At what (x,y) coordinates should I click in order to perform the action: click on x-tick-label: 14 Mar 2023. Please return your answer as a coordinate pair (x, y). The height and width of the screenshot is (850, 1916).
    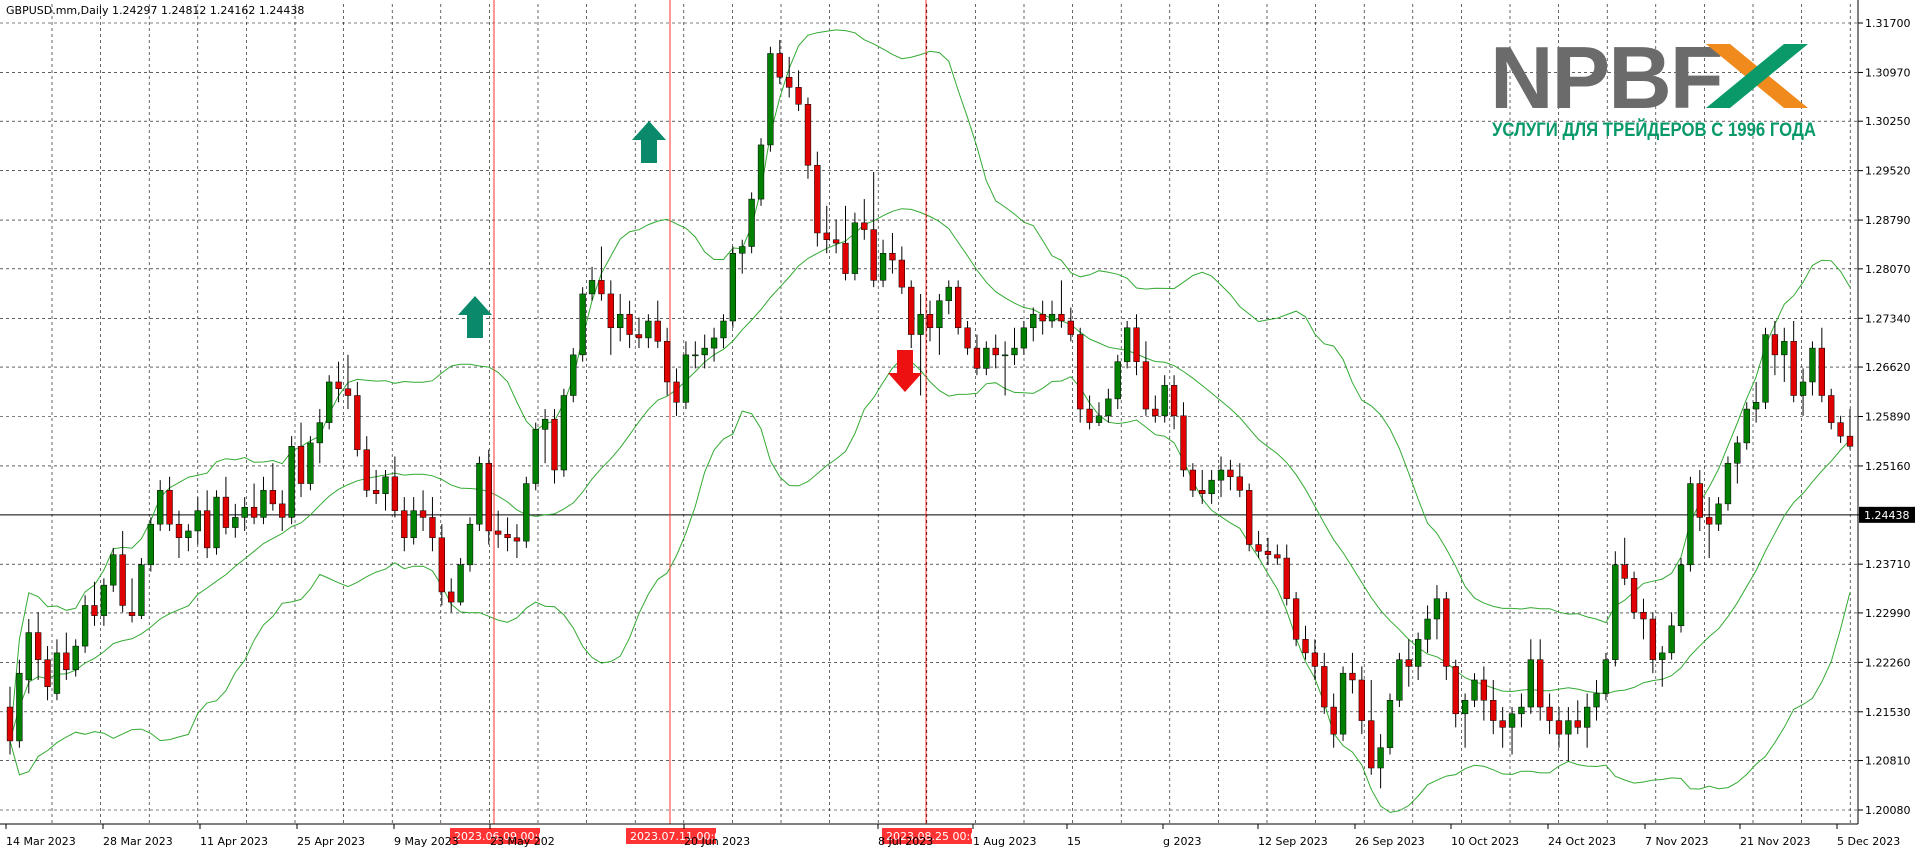
    Looking at the image, I should click on (41, 841).